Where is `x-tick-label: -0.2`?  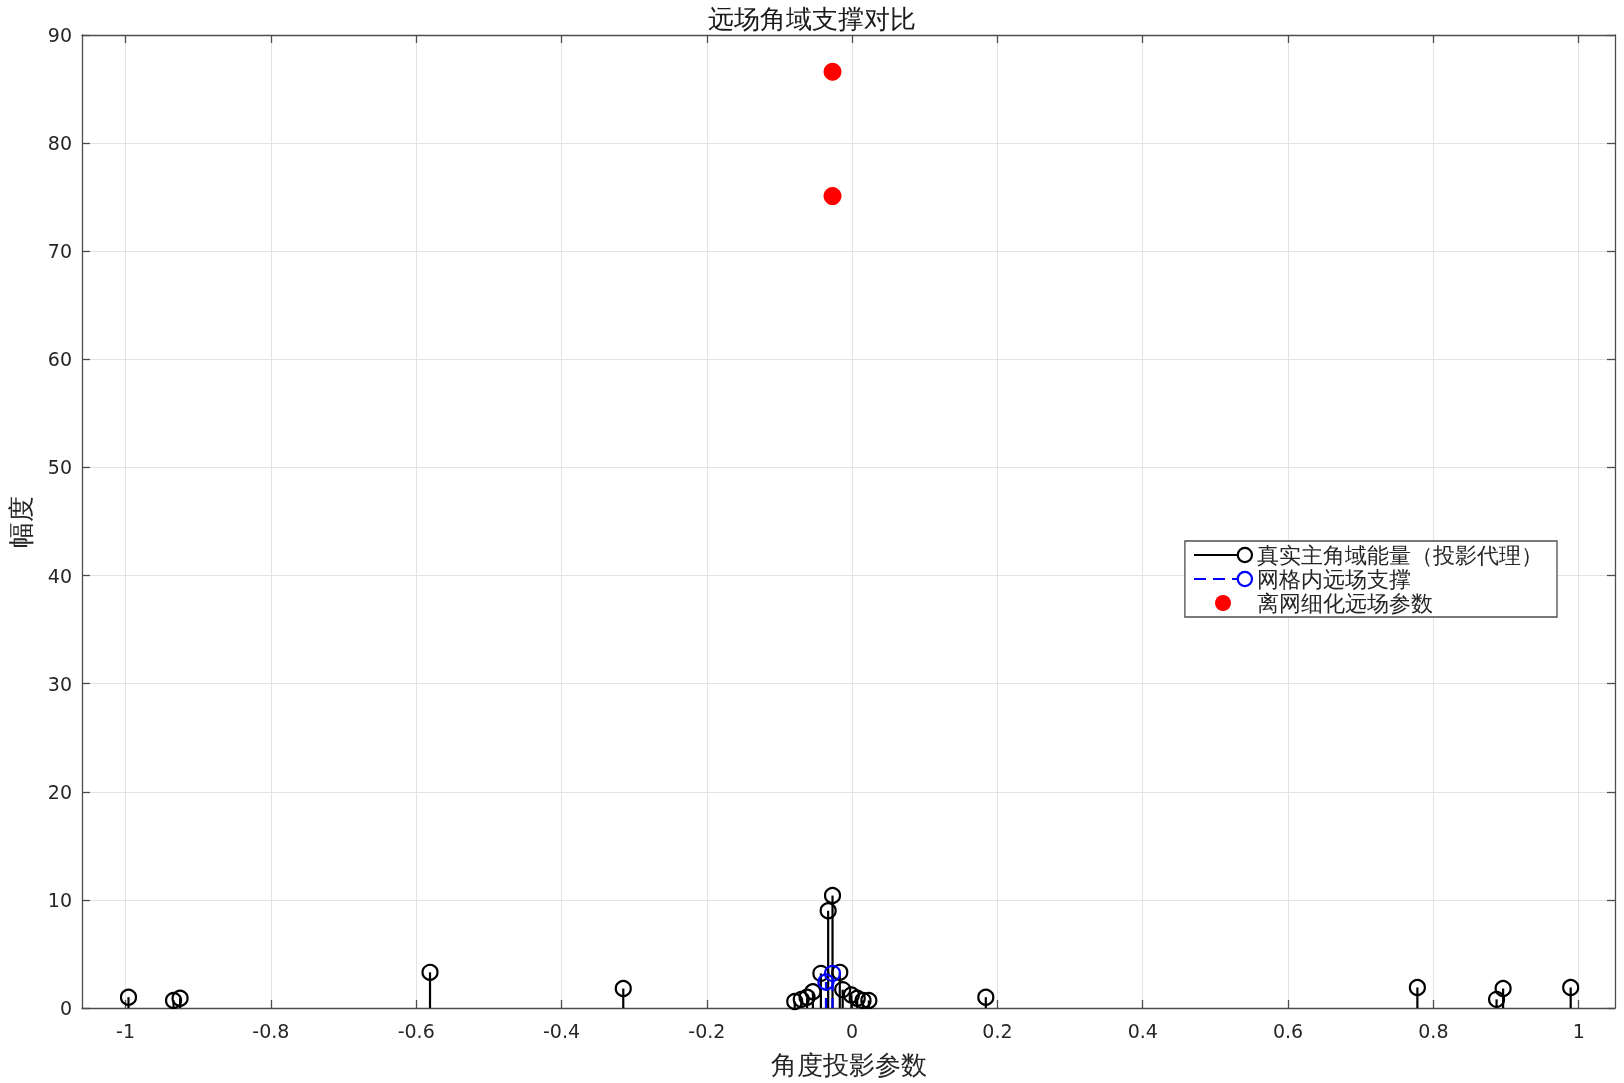
x-tick-label: -0.2 is located at coordinates (707, 1030).